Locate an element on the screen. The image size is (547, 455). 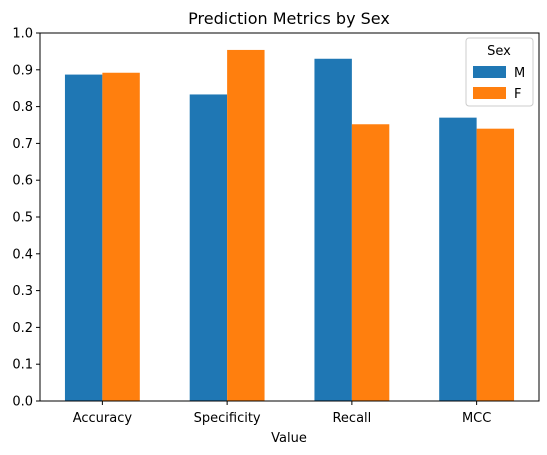
y-tick-label: 0.3 is located at coordinates (22, 291).